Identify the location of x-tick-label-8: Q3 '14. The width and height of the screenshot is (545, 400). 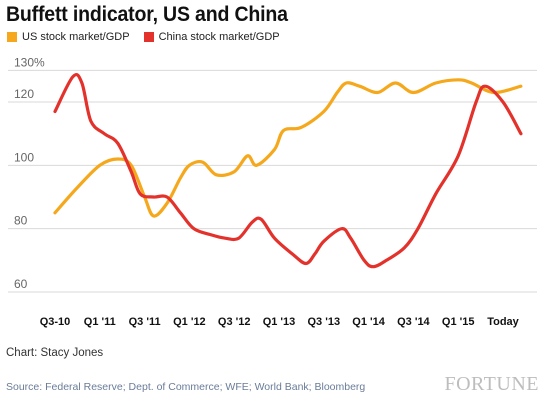
(413, 322).